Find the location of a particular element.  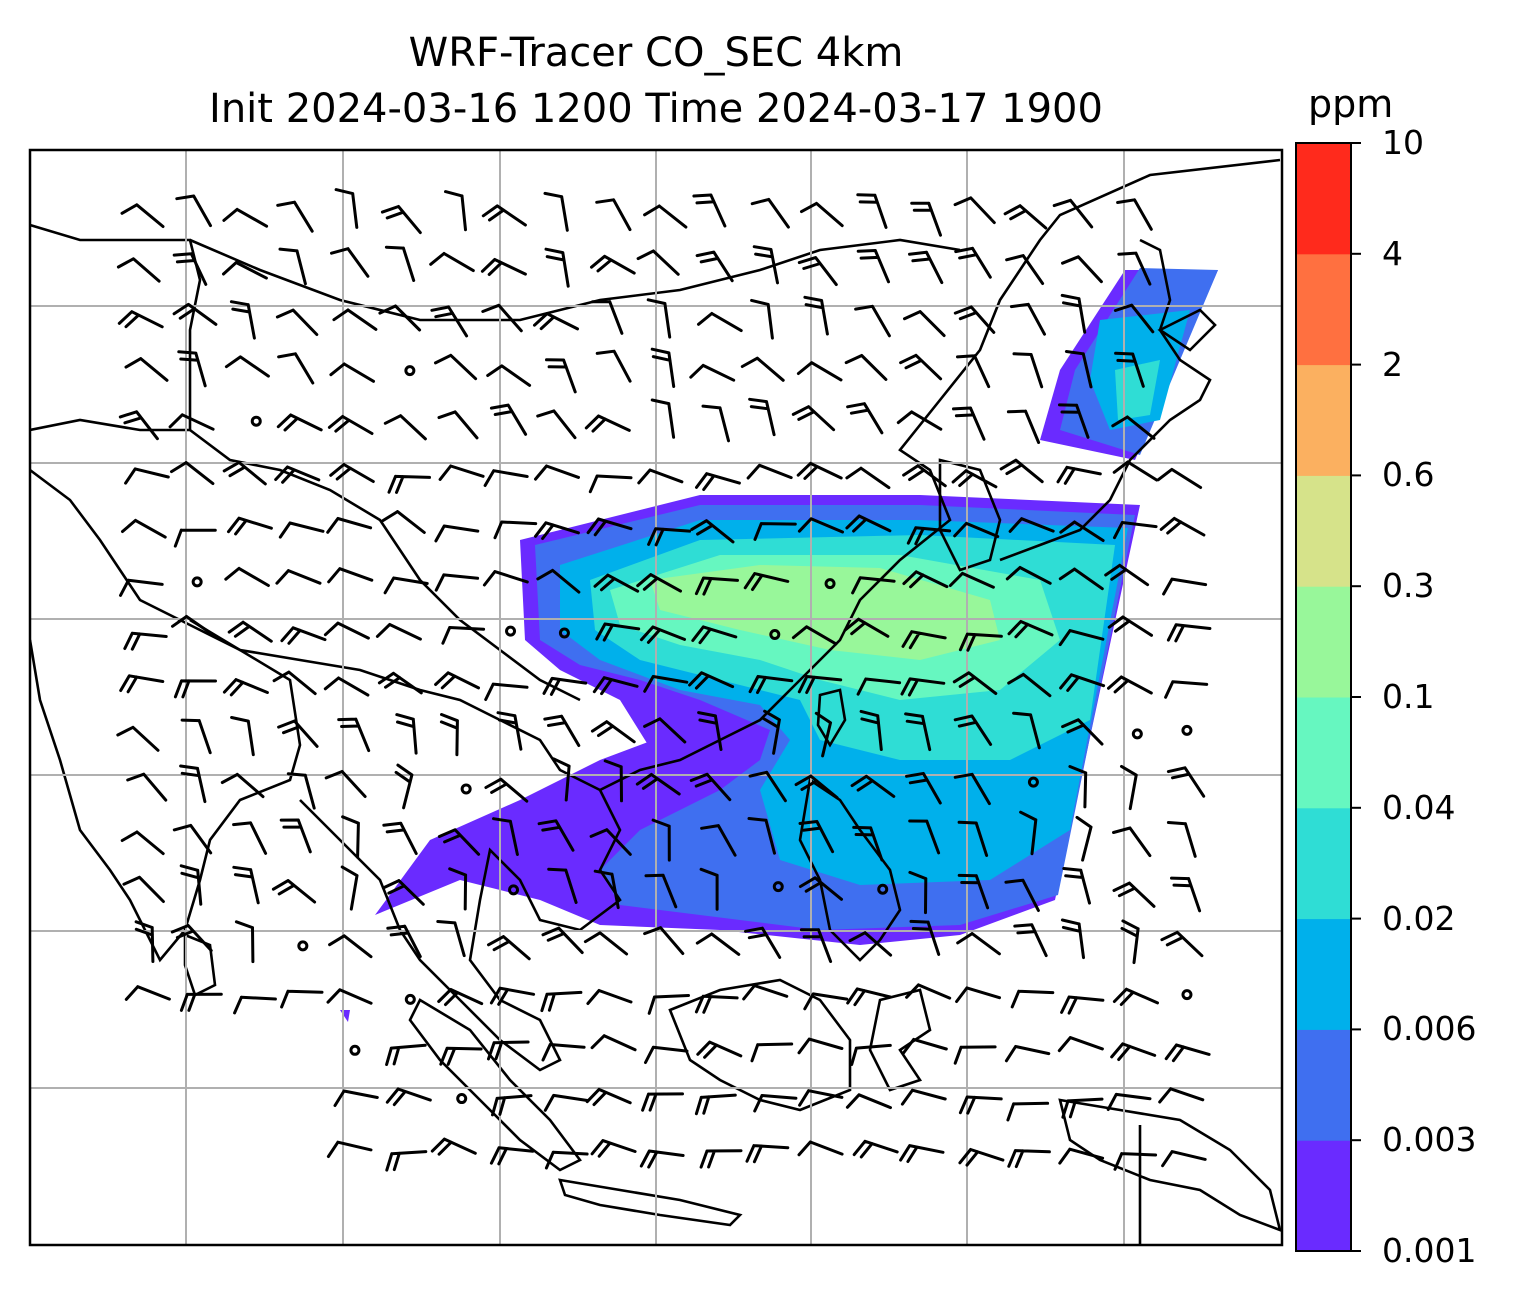

colorbar-tick-label: 0.006 is located at coordinates (1429, 1029).